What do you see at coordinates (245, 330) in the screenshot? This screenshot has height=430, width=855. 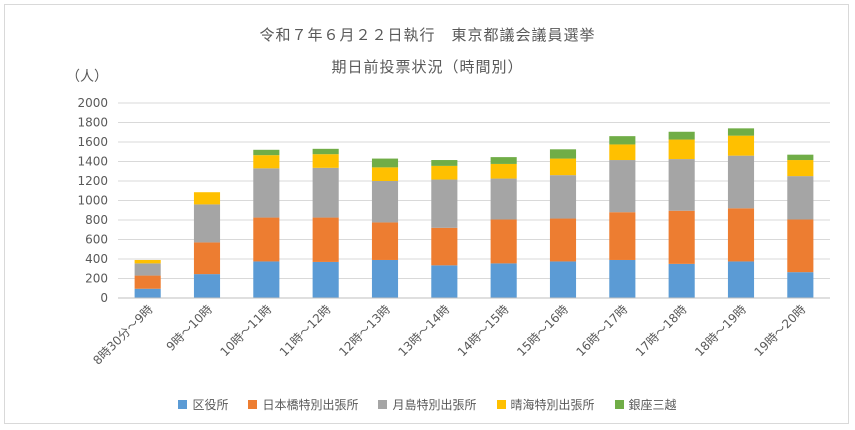 I see `x-tick-label: 10時～11時` at bounding box center [245, 330].